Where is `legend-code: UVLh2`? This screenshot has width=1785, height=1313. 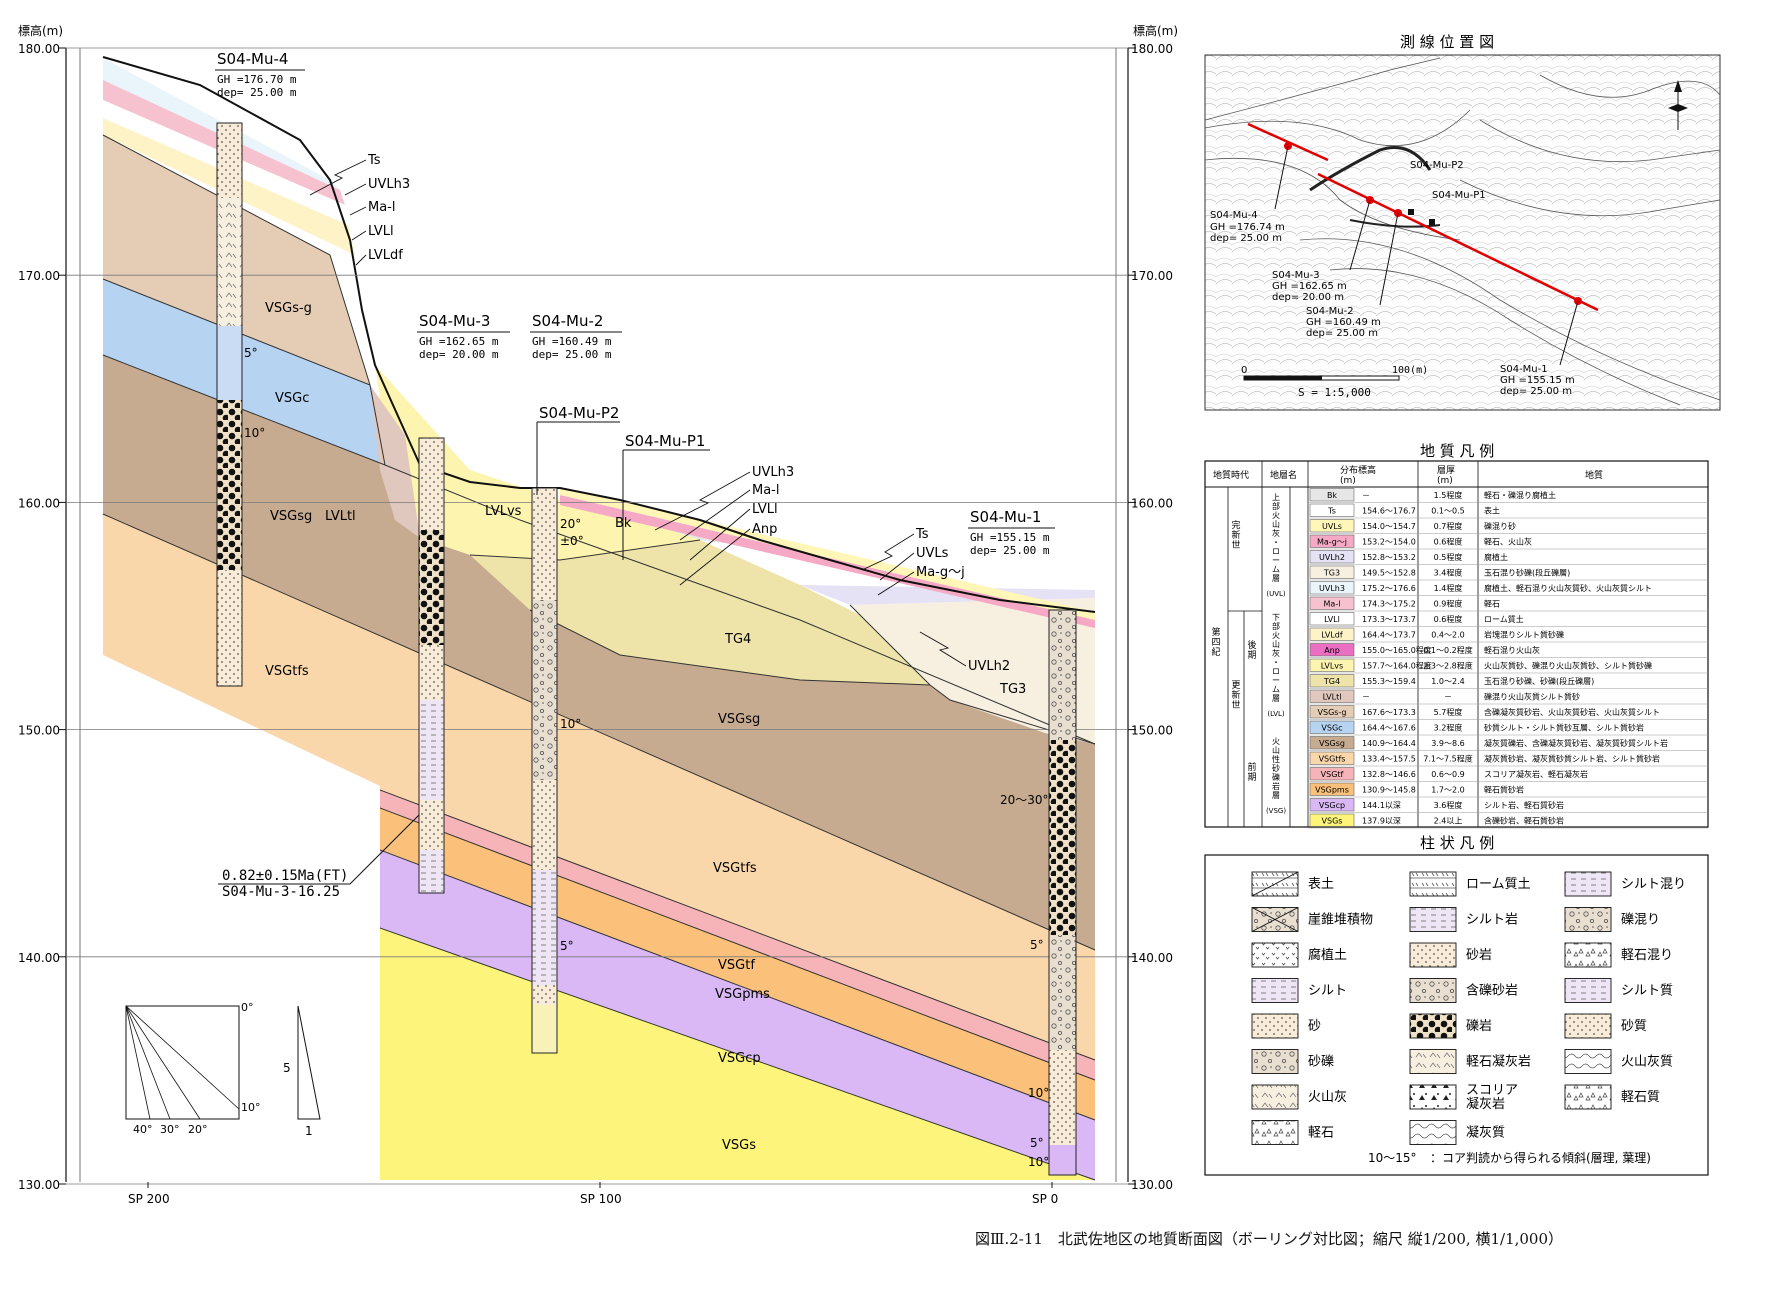
legend-code: UVLh2 is located at coordinates (1332, 557).